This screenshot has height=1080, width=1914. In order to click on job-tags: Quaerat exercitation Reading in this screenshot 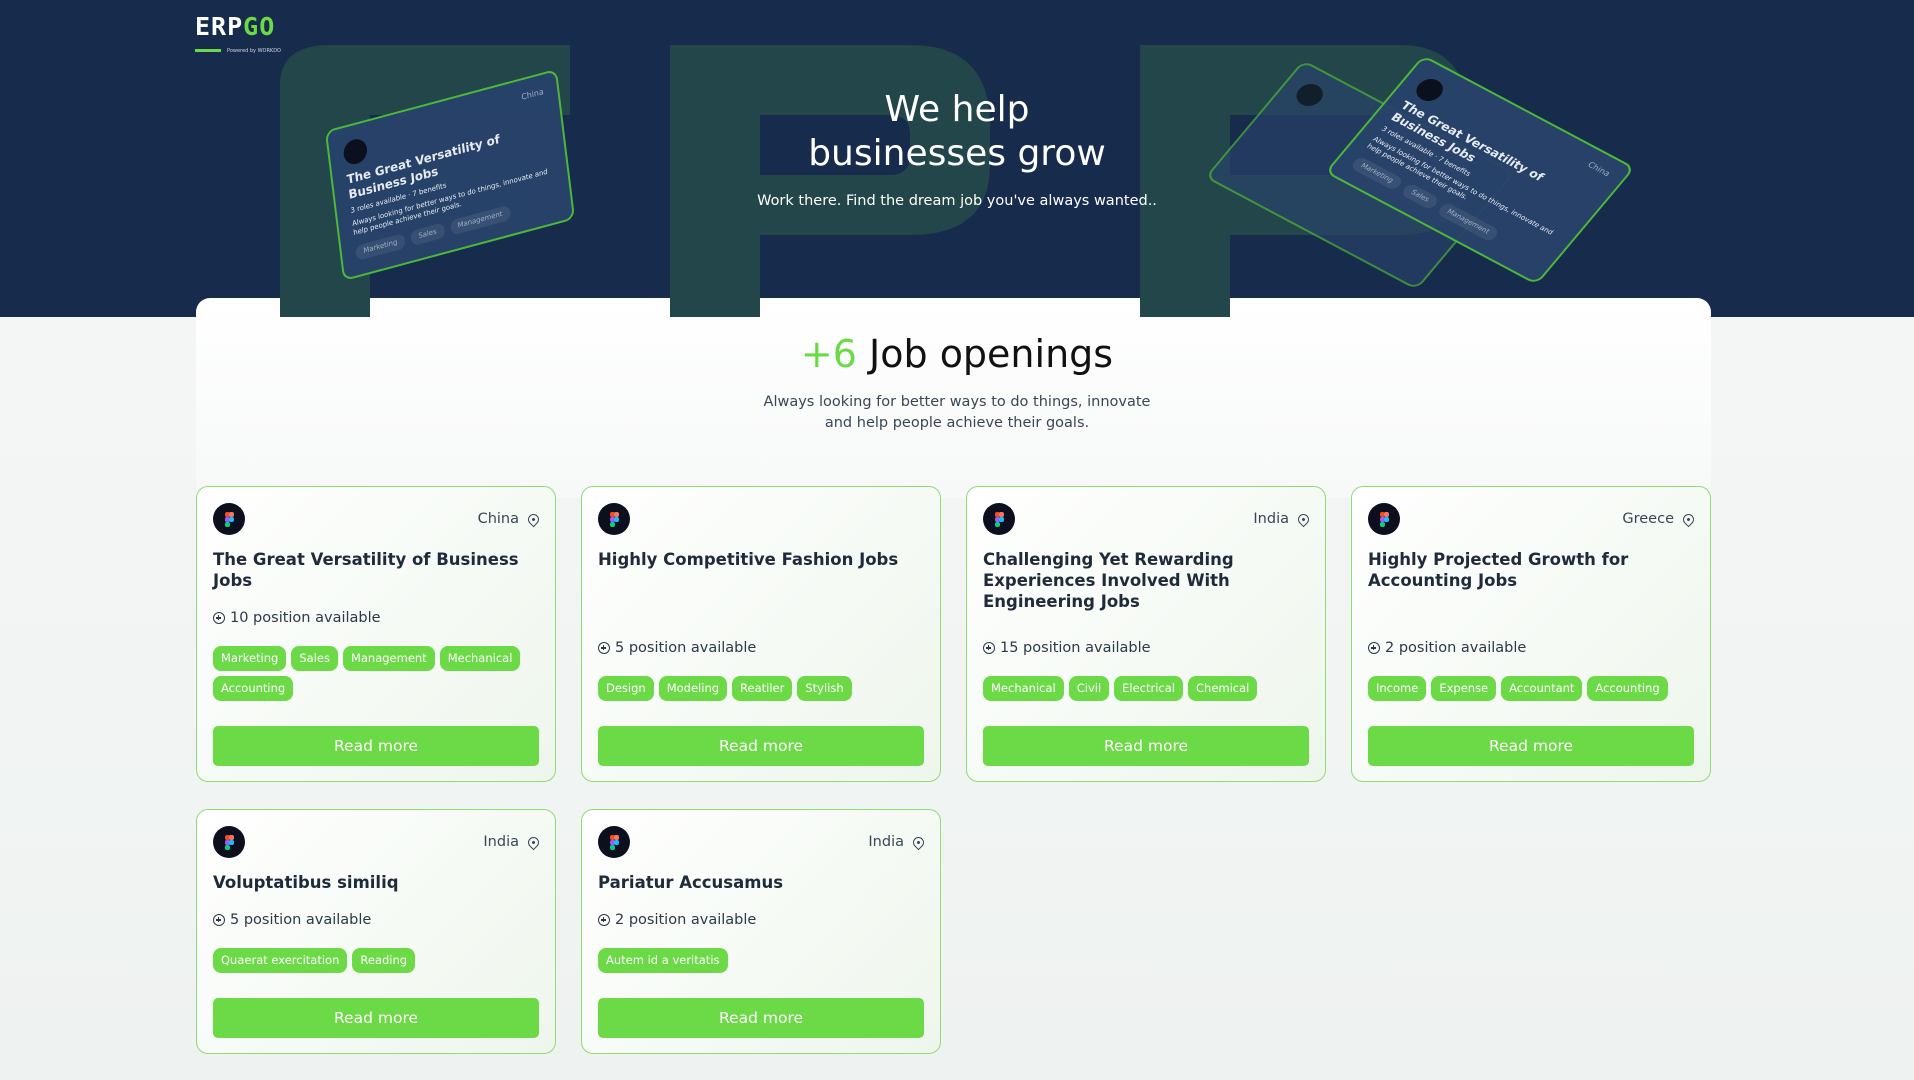, I will do `click(376, 960)`.